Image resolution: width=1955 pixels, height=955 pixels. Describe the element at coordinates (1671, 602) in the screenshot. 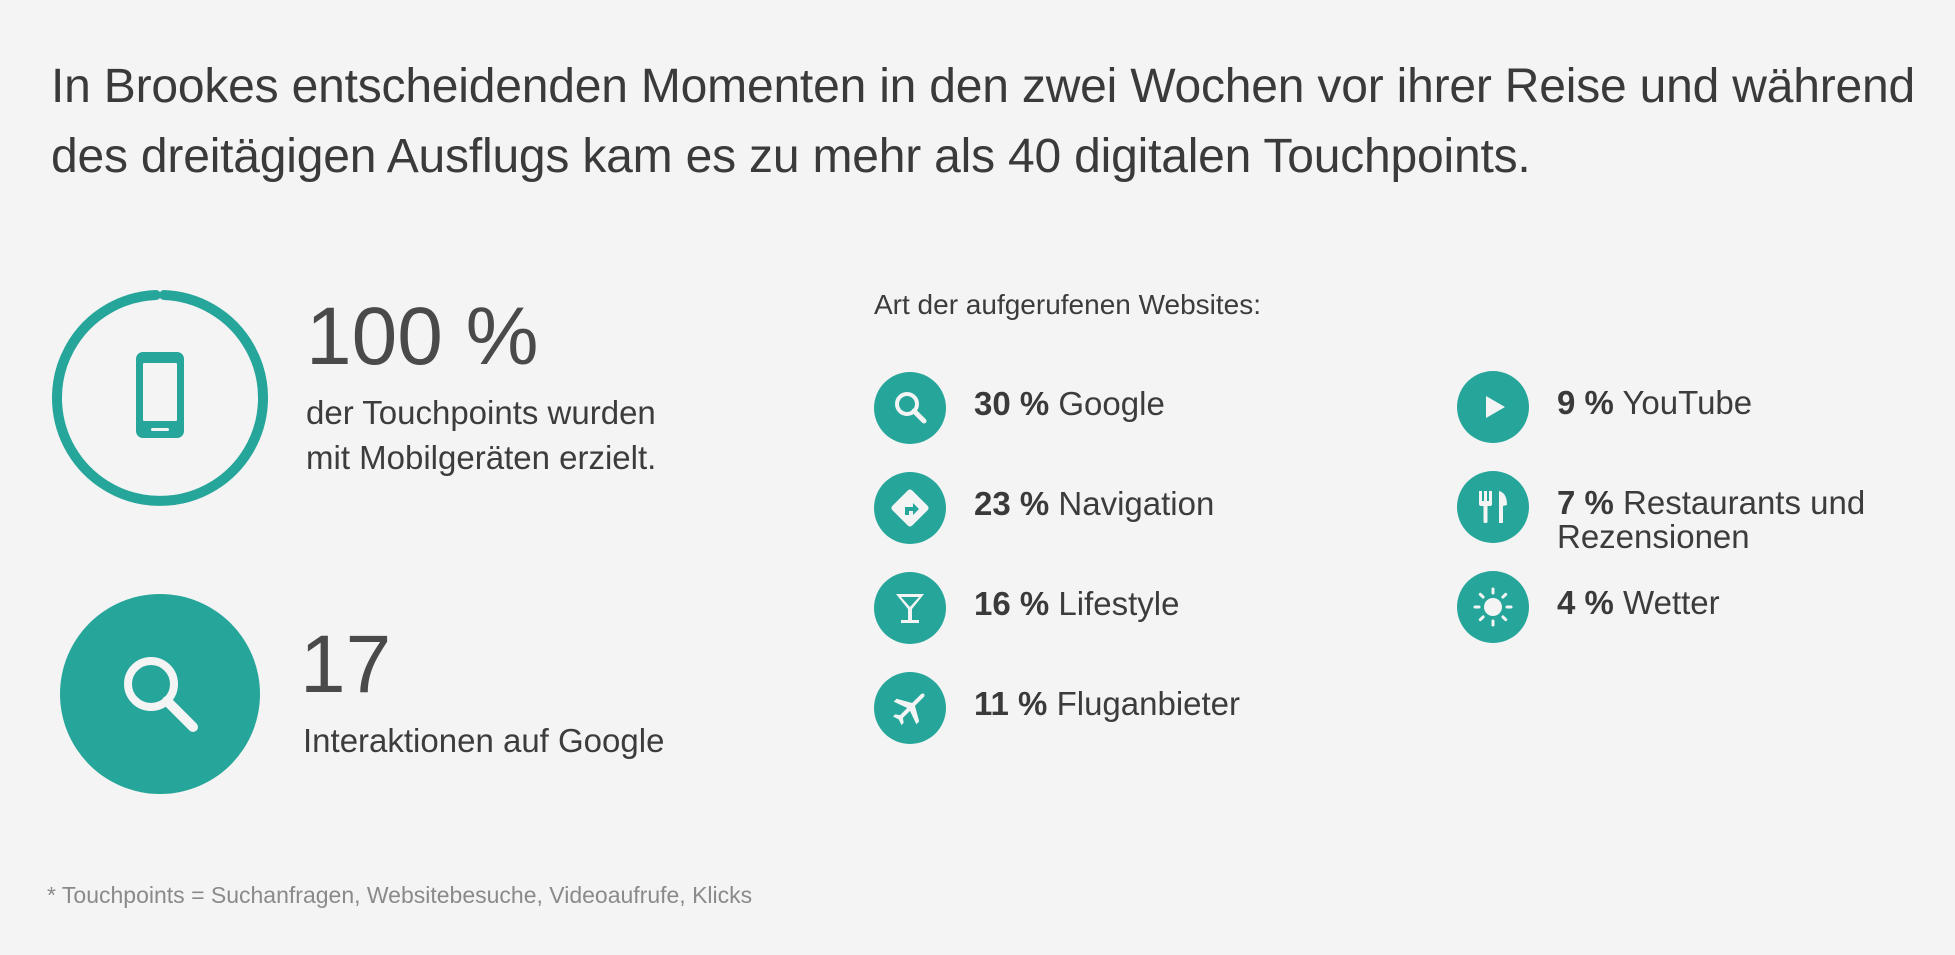

I see `site-label: Wetter` at that location.